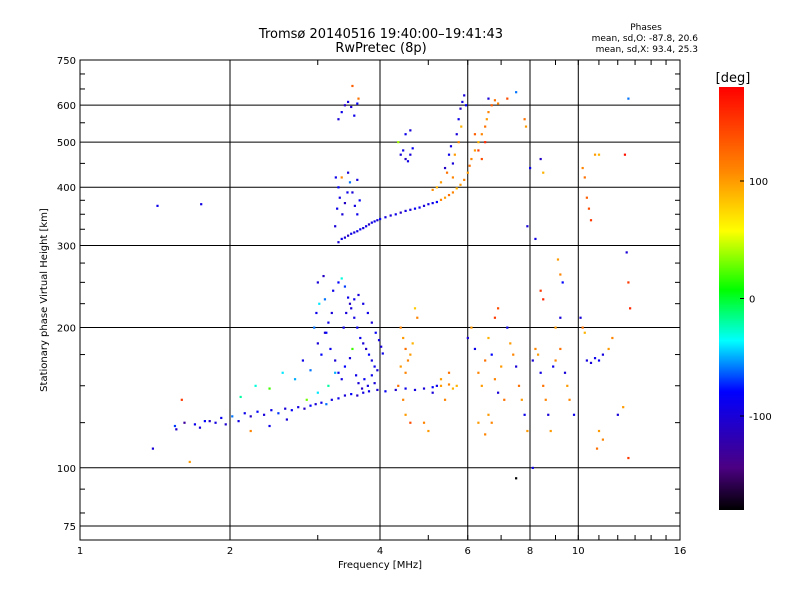 This screenshot has height=604, width=800. I want to click on phases-x-stats: mean, sd,X: 93.4, 25.3, so click(647, 50).